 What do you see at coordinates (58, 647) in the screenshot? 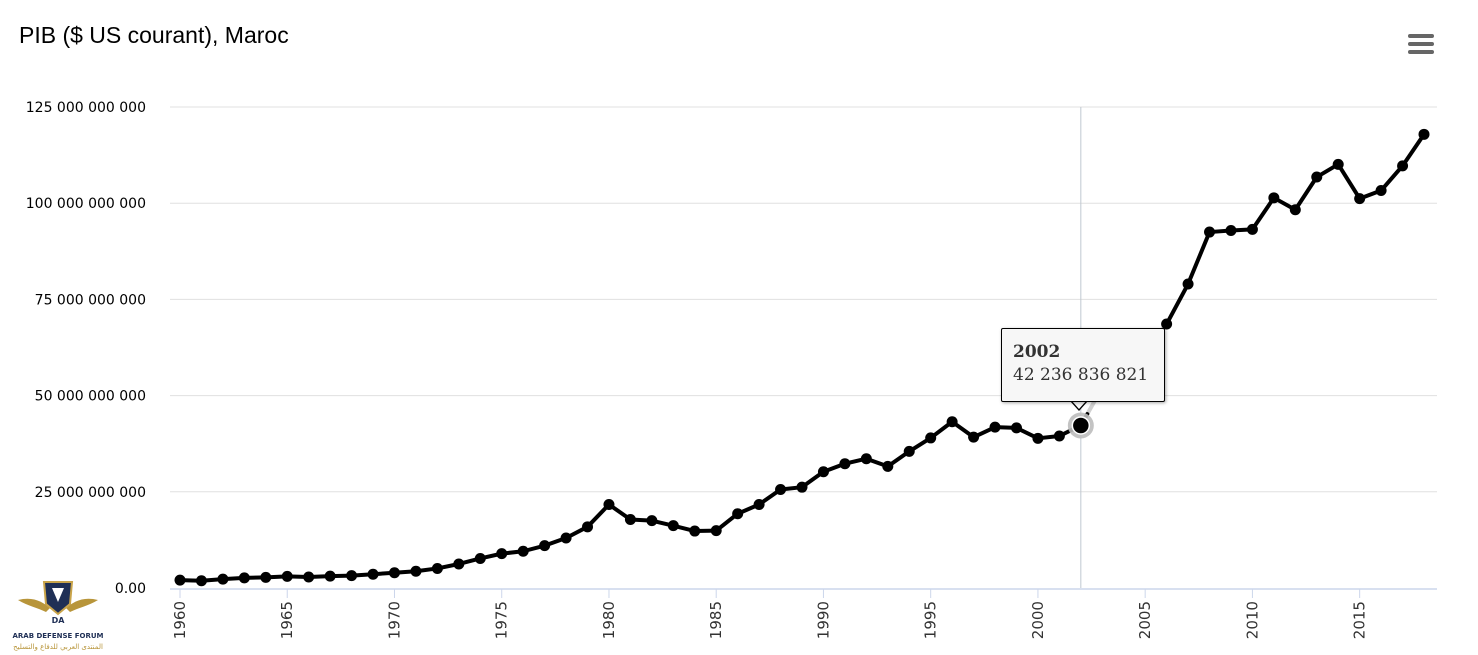
I see `watermark-text-ar: المنتدى العربي للدفاع والتسليح` at bounding box center [58, 647].